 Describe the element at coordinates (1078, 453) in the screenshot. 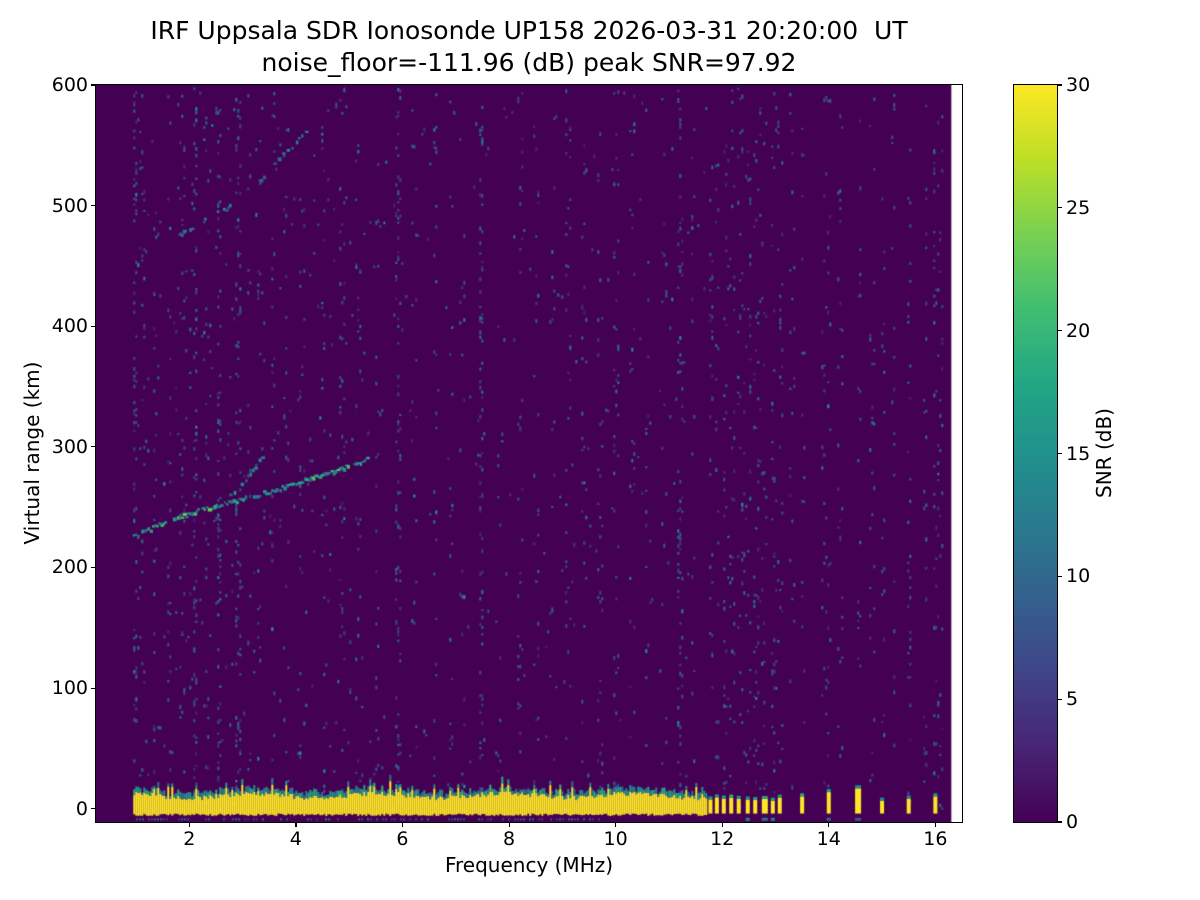

I see `colorbar-tick-label: 15` at that location.